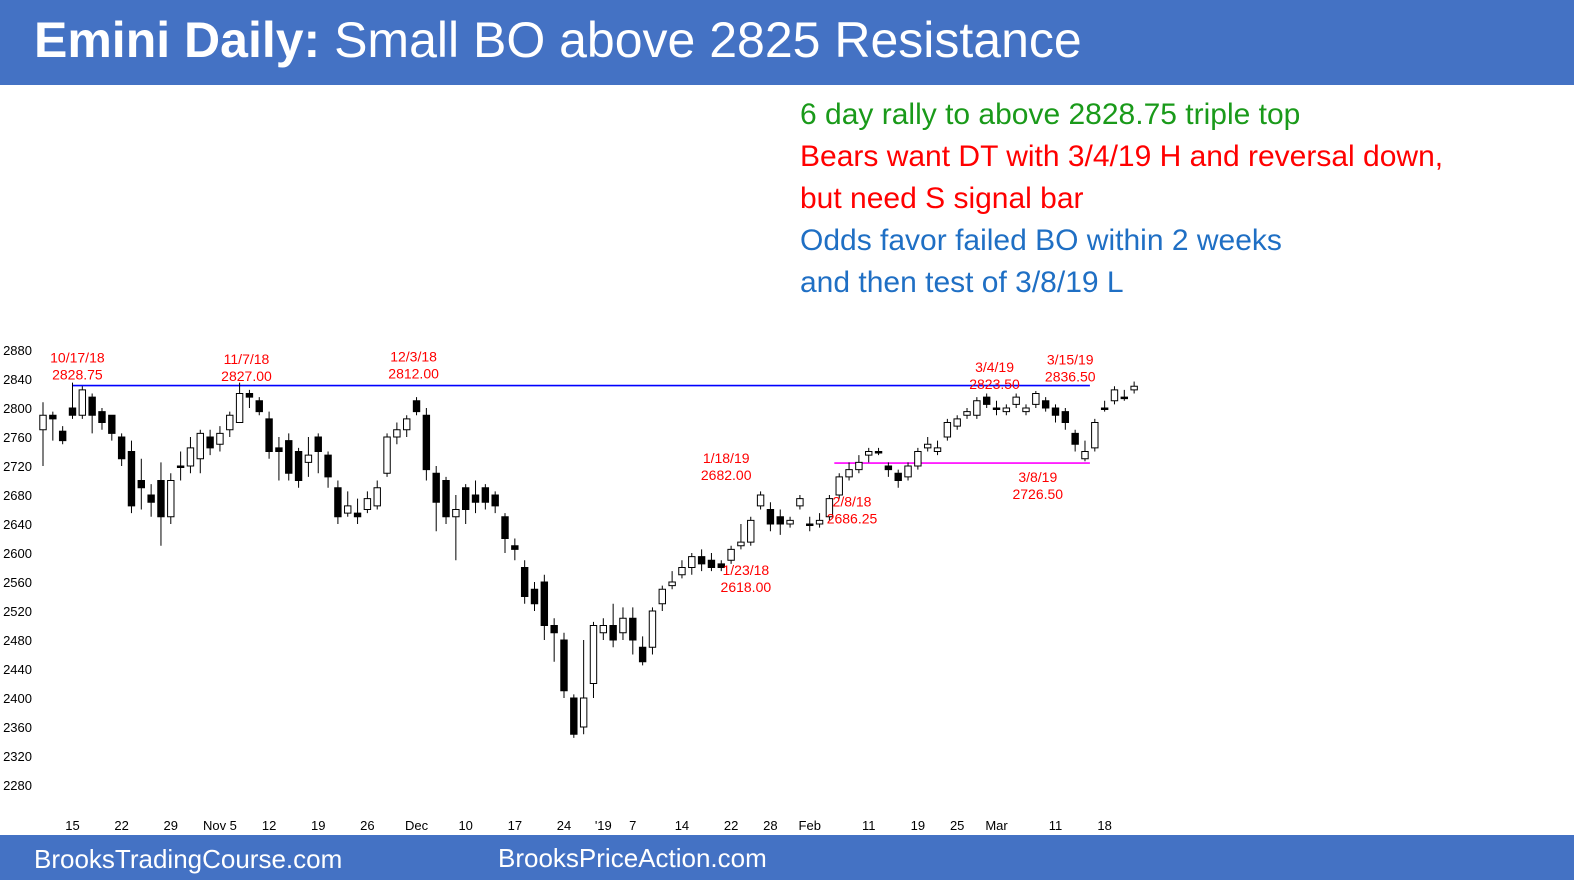 The height and width of the screenshot is (880, 1574). I want to click on annotation-line: 2828.75, so click(77, 374).